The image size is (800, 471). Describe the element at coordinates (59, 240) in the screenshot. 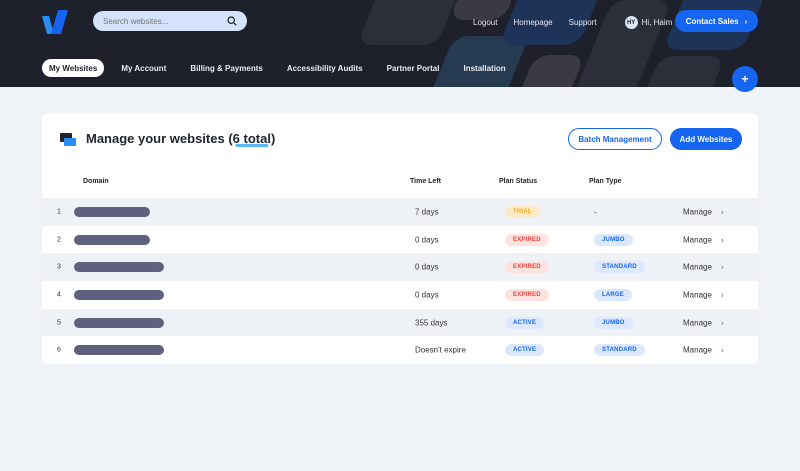

I see `row-number: 2` at that location.